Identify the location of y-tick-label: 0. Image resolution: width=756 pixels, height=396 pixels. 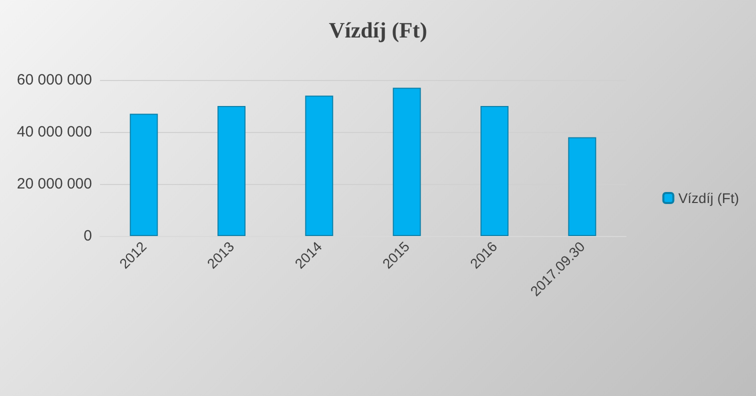
(88, 236).